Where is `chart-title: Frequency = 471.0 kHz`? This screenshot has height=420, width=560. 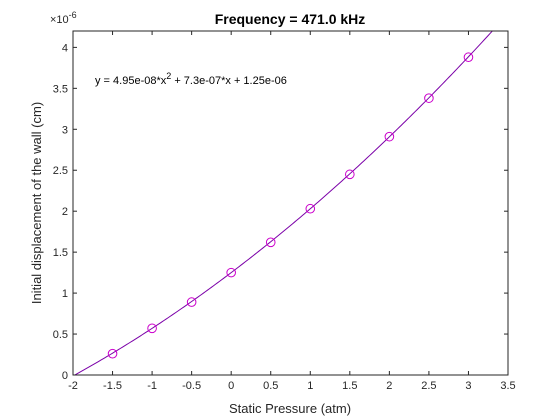 chart-title: Frequency = 471.0 kHz is located at coordinates (290, 19).